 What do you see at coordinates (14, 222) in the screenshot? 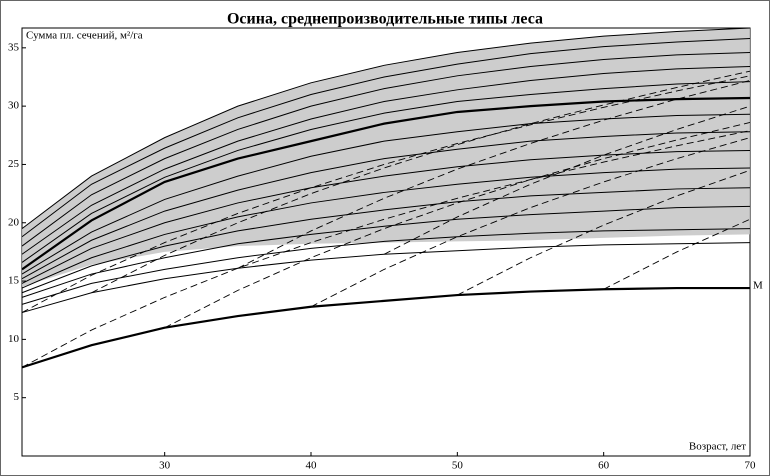
I see `y-tick-label: 20` at bounding box center [14, 222].